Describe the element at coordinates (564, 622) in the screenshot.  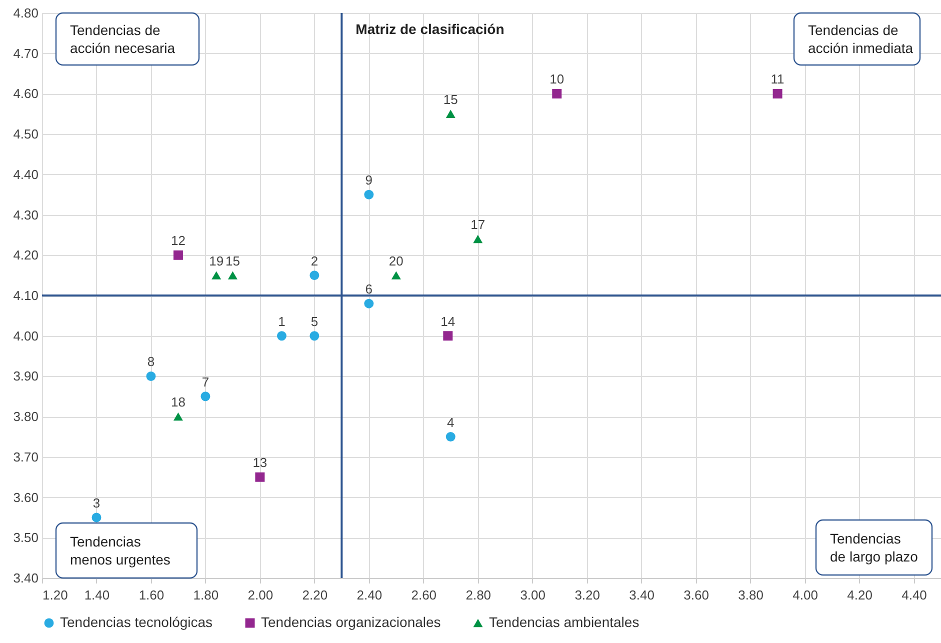
I see `legend-label: Tendencias ambientales` at that location.